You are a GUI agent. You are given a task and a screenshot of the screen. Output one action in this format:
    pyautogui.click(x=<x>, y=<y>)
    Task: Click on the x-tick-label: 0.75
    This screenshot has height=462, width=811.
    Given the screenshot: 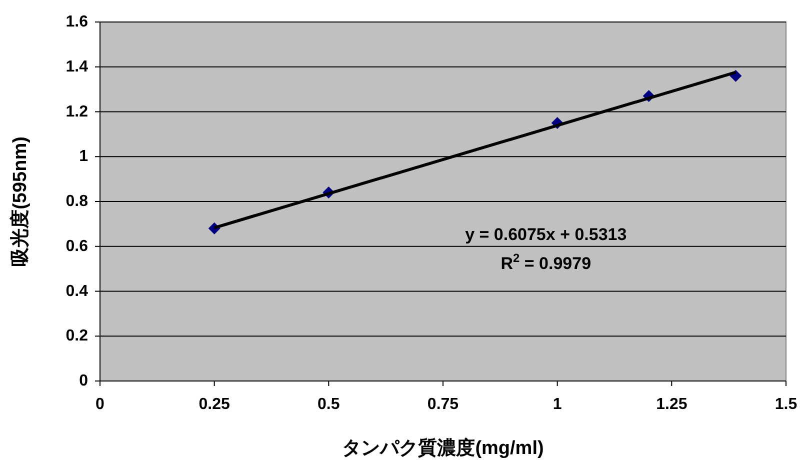 What is the action you would take?
    pyautogui.click(x=443, y=404)
    